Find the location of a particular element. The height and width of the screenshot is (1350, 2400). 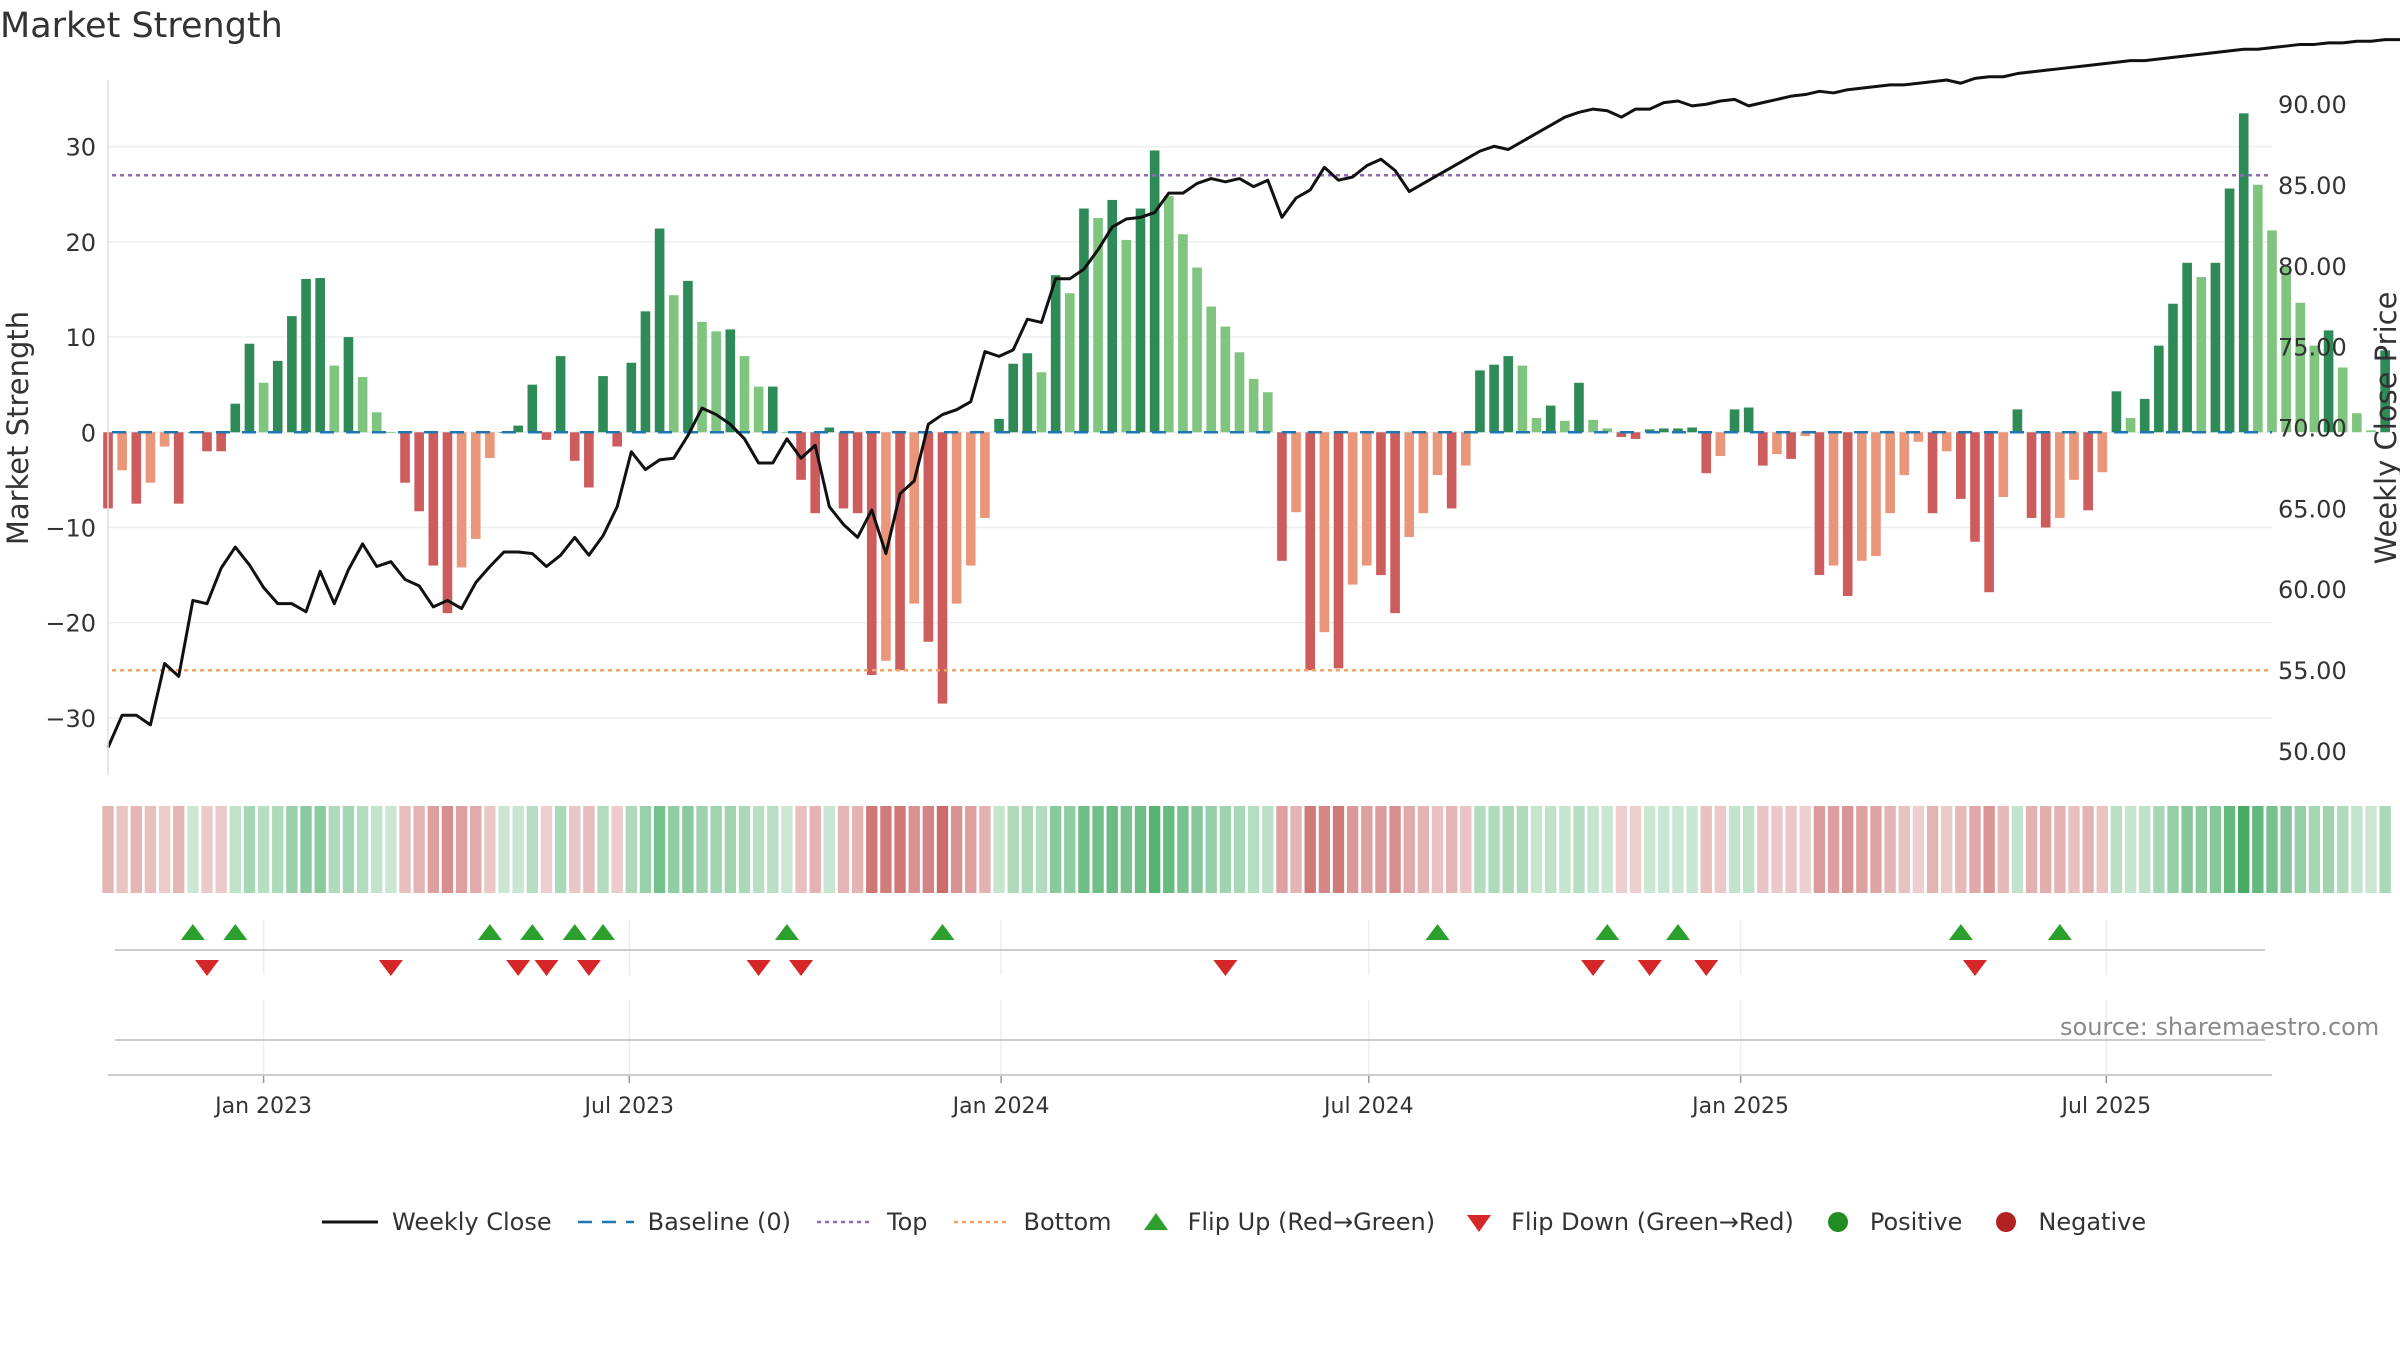

y-tick-label-left: 10 is located at coordinates (80, 338).